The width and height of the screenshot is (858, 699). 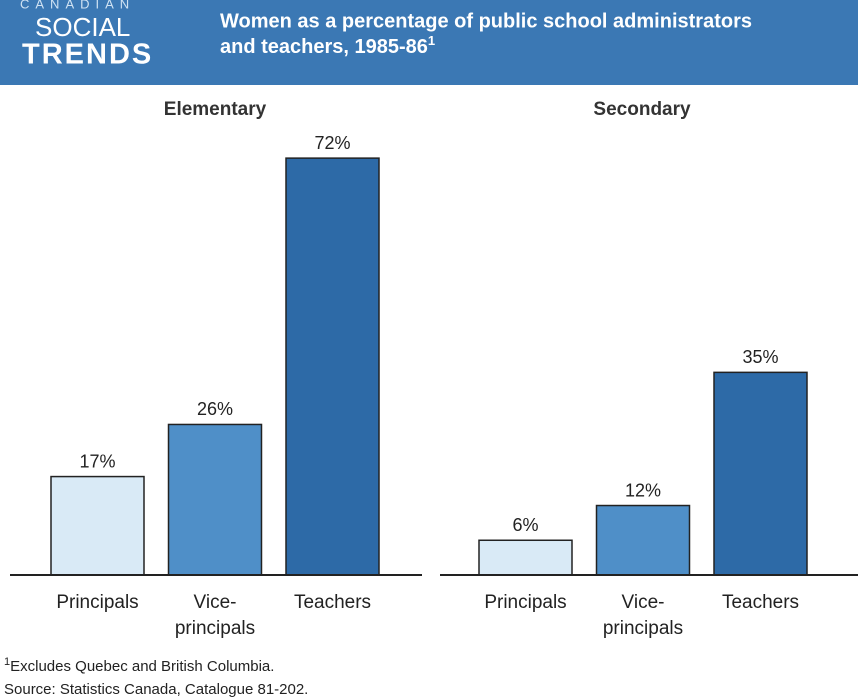 I want to click on panel-title: Elementary, so click(x=215, y=109).